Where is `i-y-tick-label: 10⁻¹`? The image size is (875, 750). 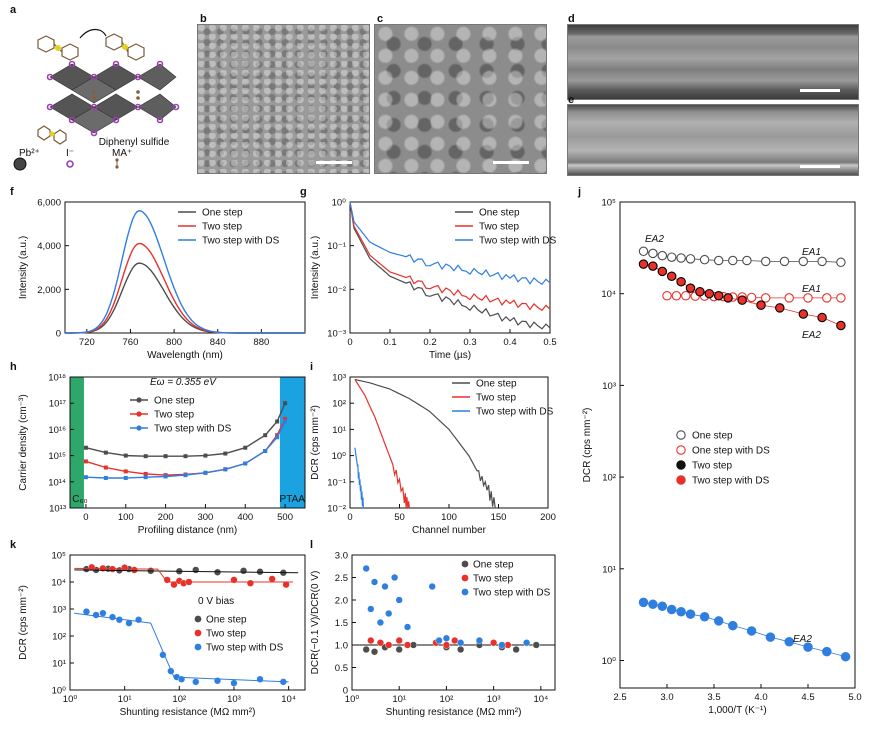 i-y-tick-label: 10⁻¹ is located at coordinates (336, 482).